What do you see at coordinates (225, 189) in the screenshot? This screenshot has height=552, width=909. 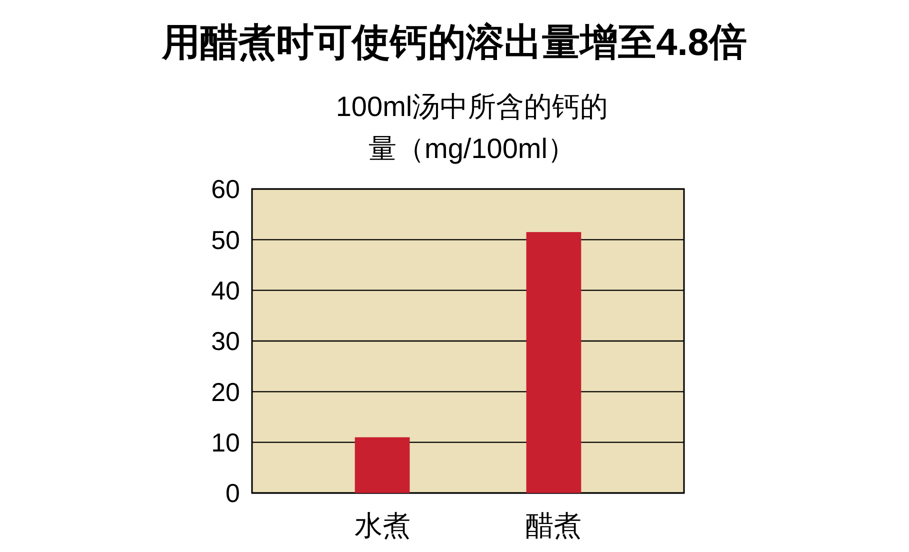 I see `y-tick-label: 60` at bounding box center [225, 189].